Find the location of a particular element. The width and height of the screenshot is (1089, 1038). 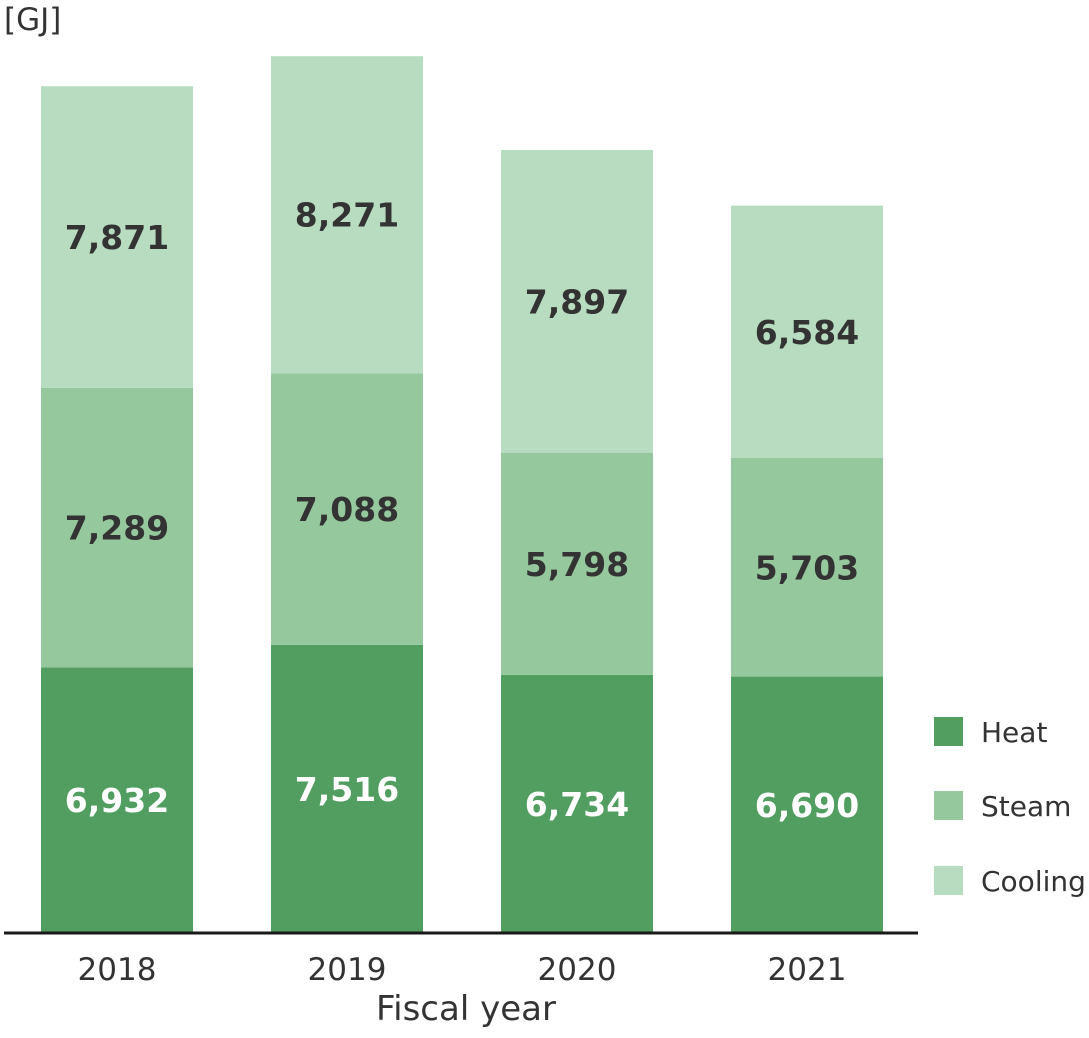

bar-cooling-2019 is located at coordinates (347, 215).